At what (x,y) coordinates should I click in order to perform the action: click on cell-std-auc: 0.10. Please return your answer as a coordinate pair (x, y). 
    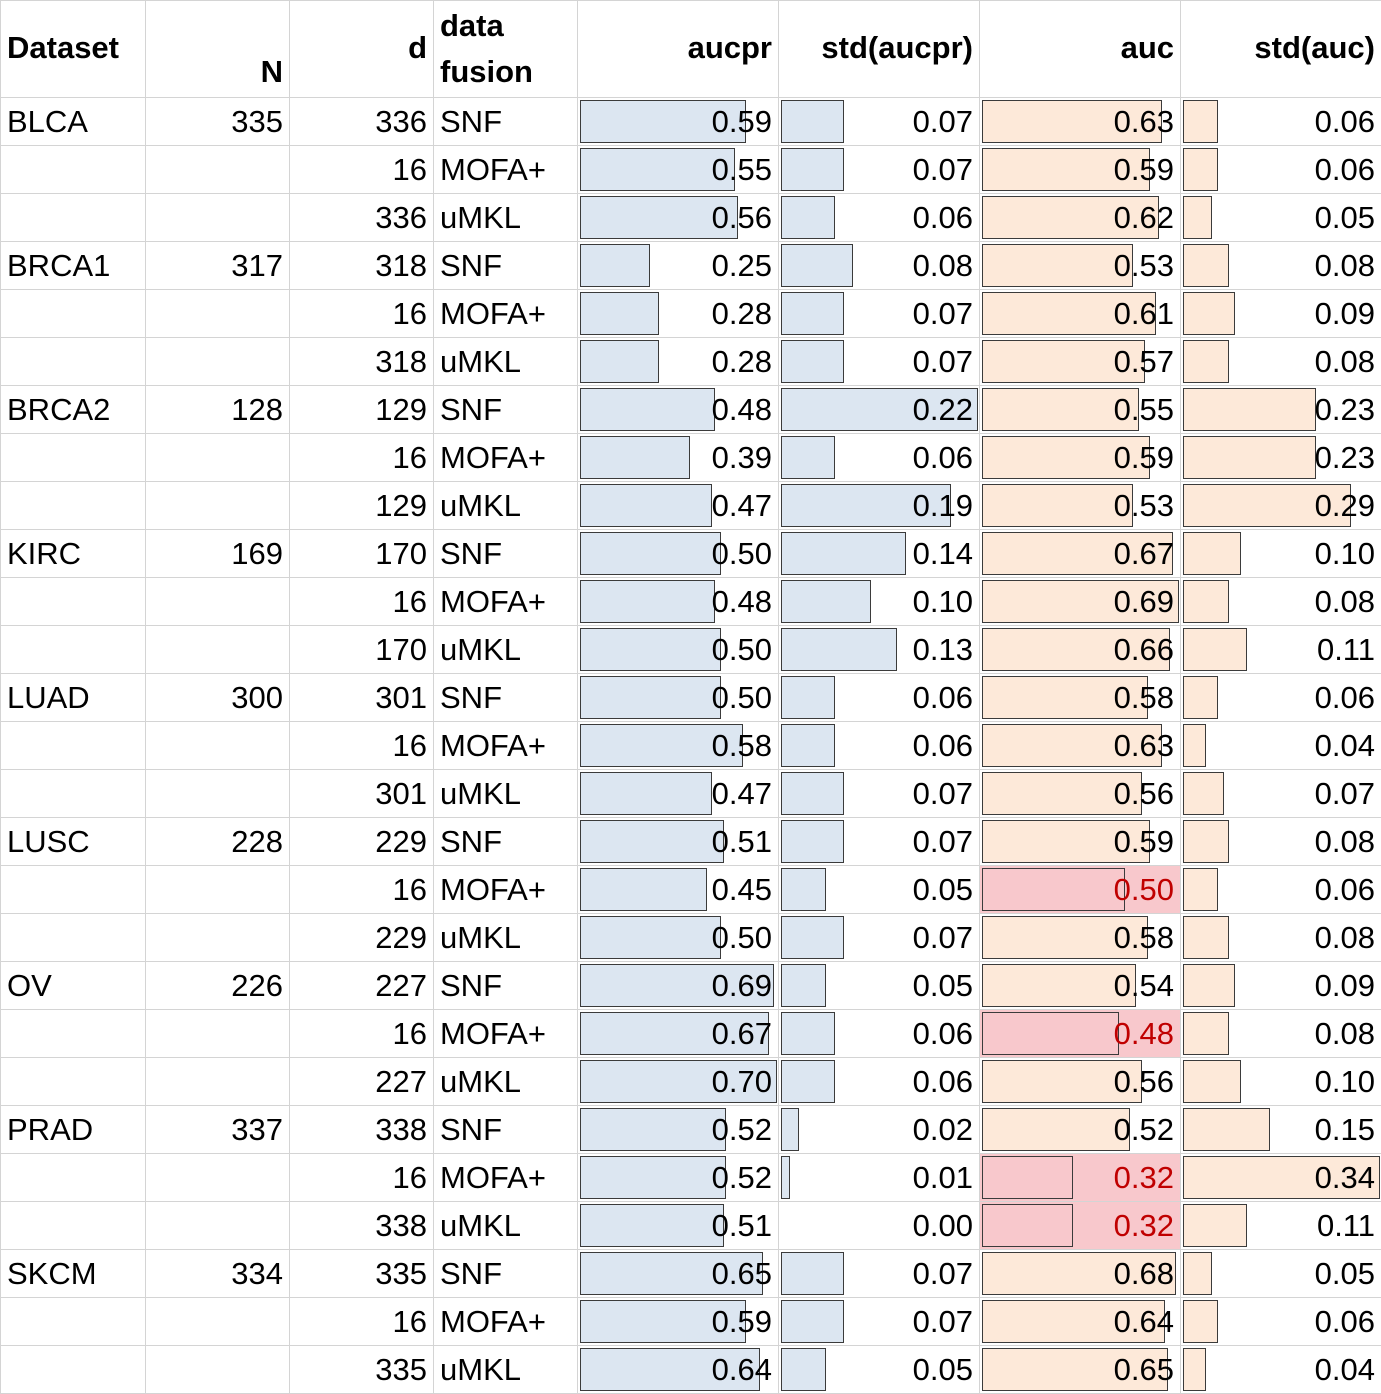
    Looking at the image, I should click on (1281, 554).